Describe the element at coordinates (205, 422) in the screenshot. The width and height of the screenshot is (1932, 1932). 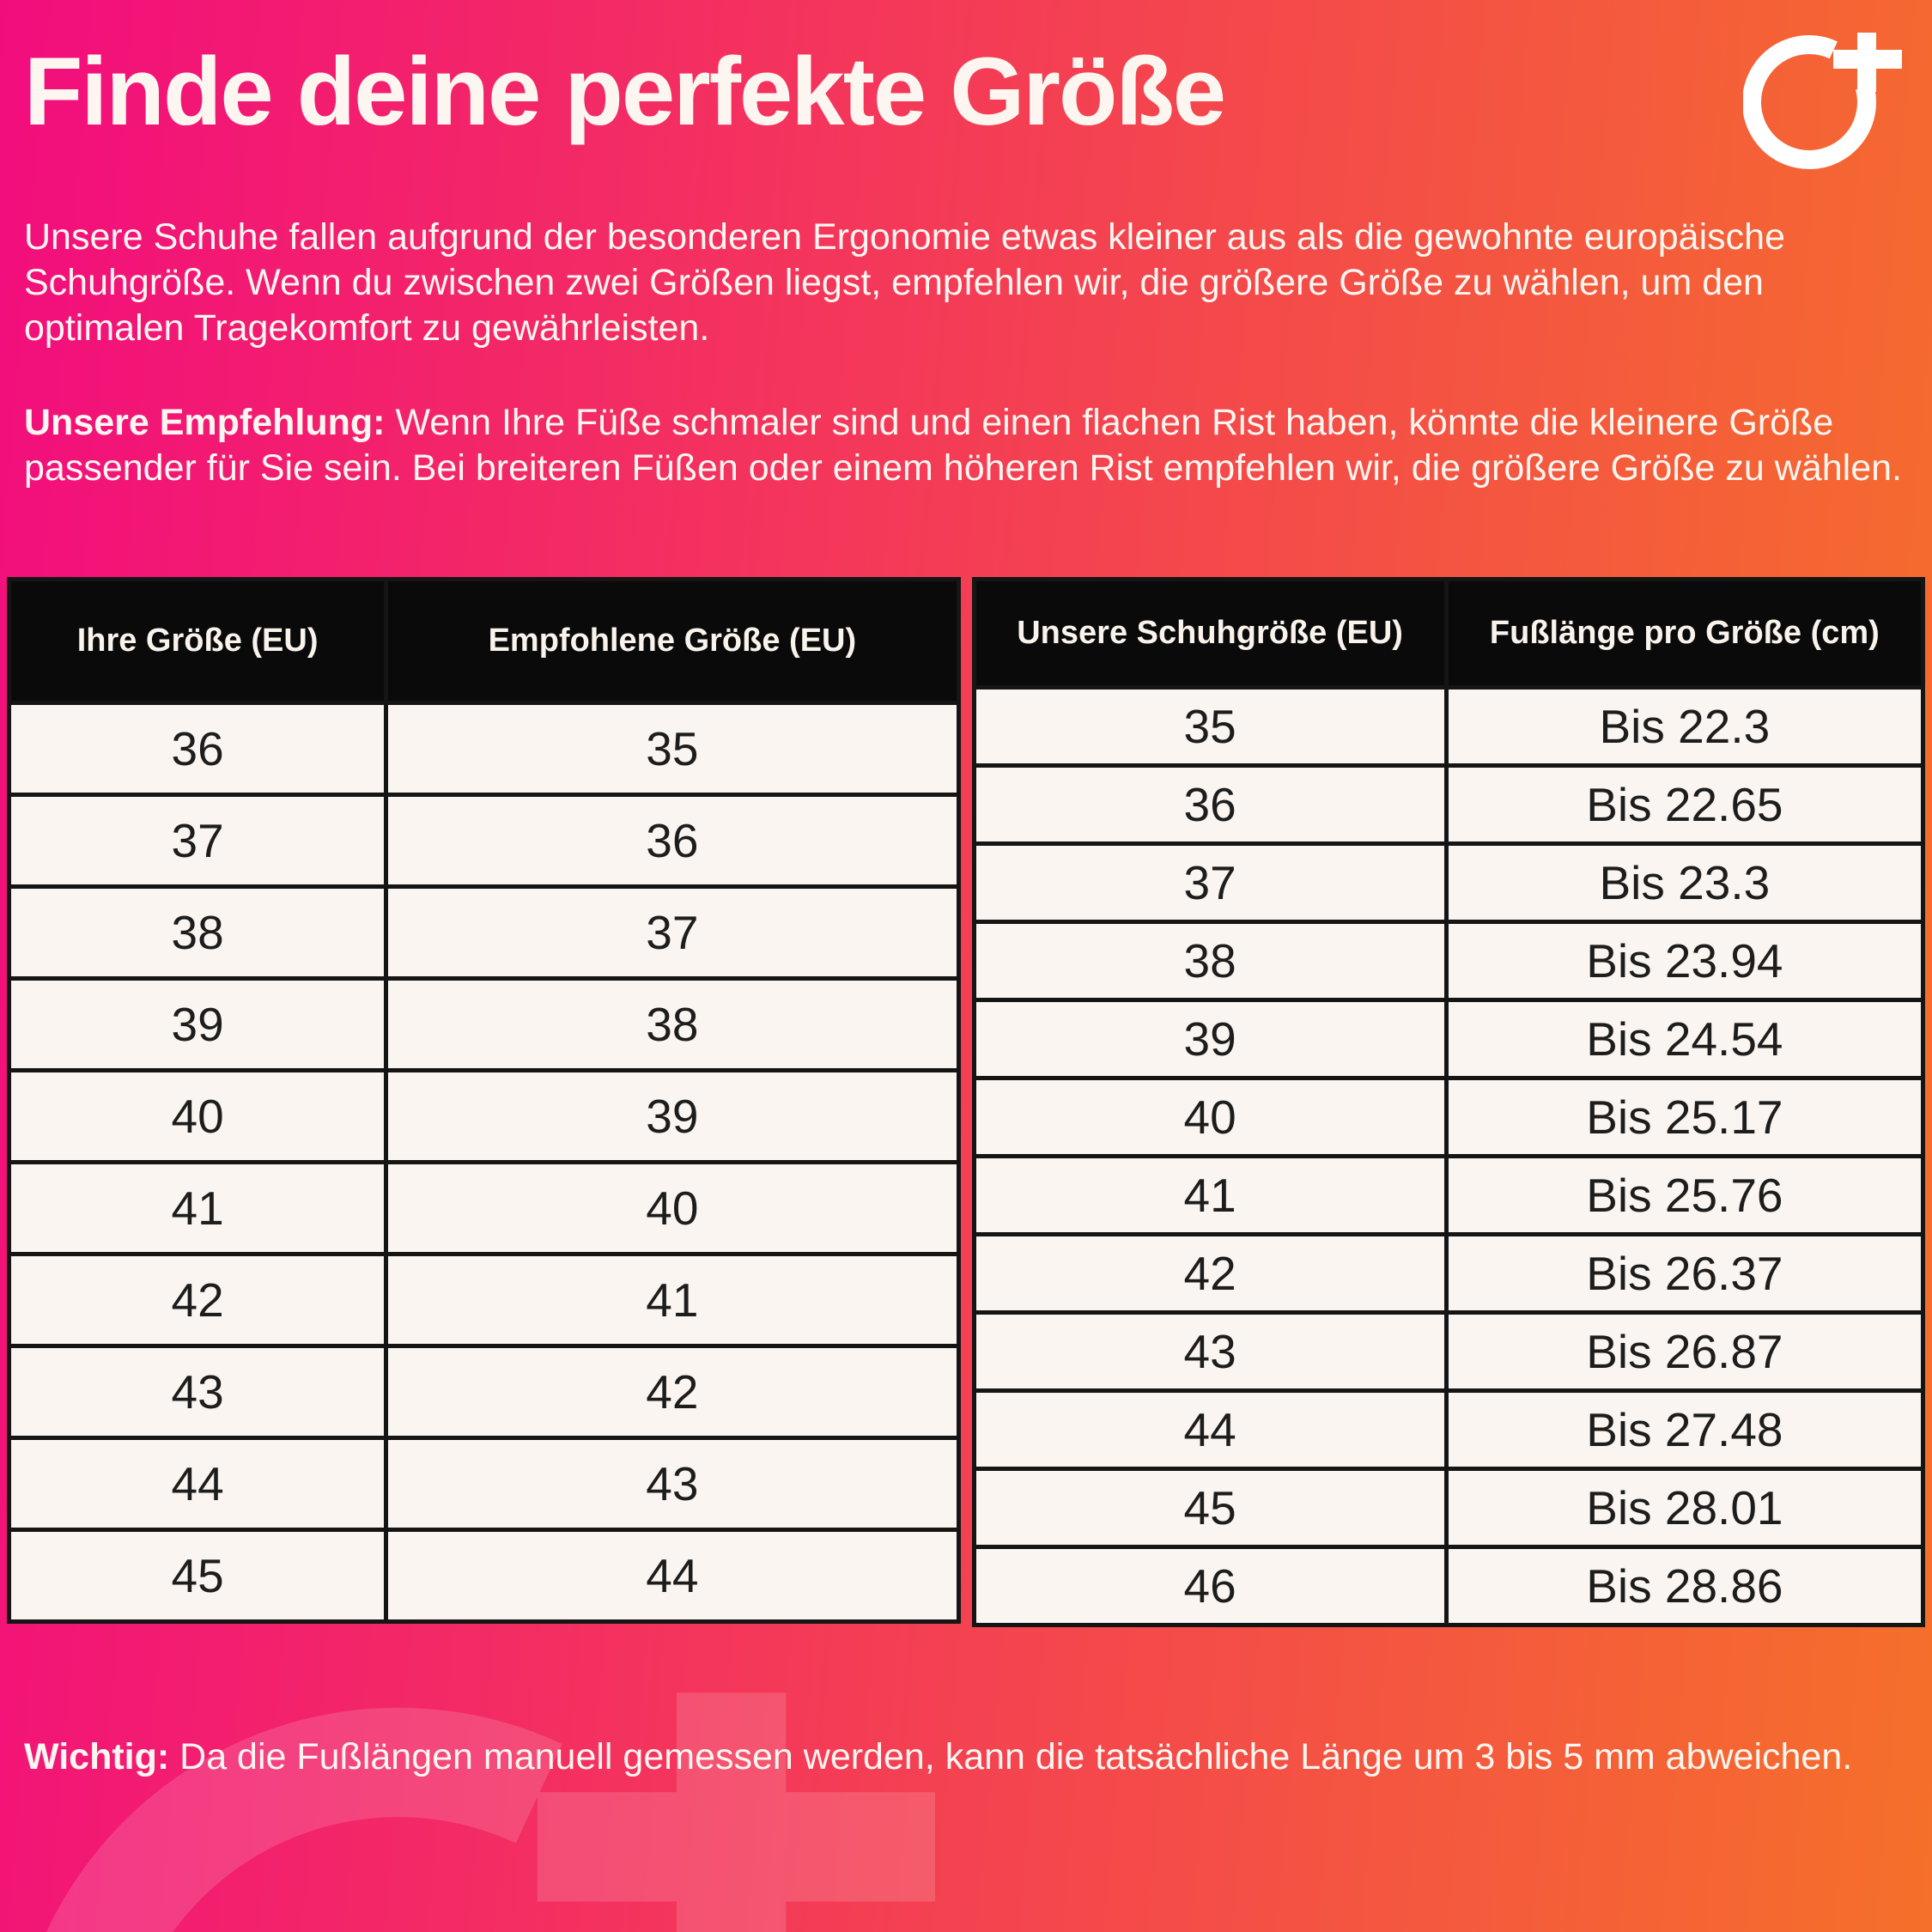
I see `recommendation-label: Unsere Empfehlung:` at that location.